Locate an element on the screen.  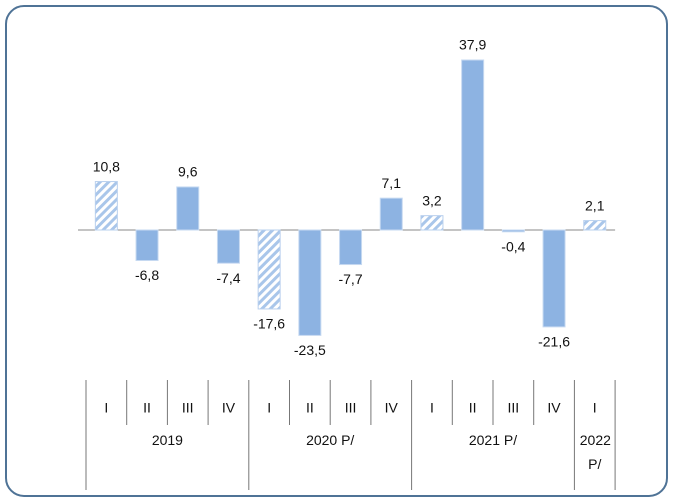
data-label: 10,8 is located at coordinates (106, 166).